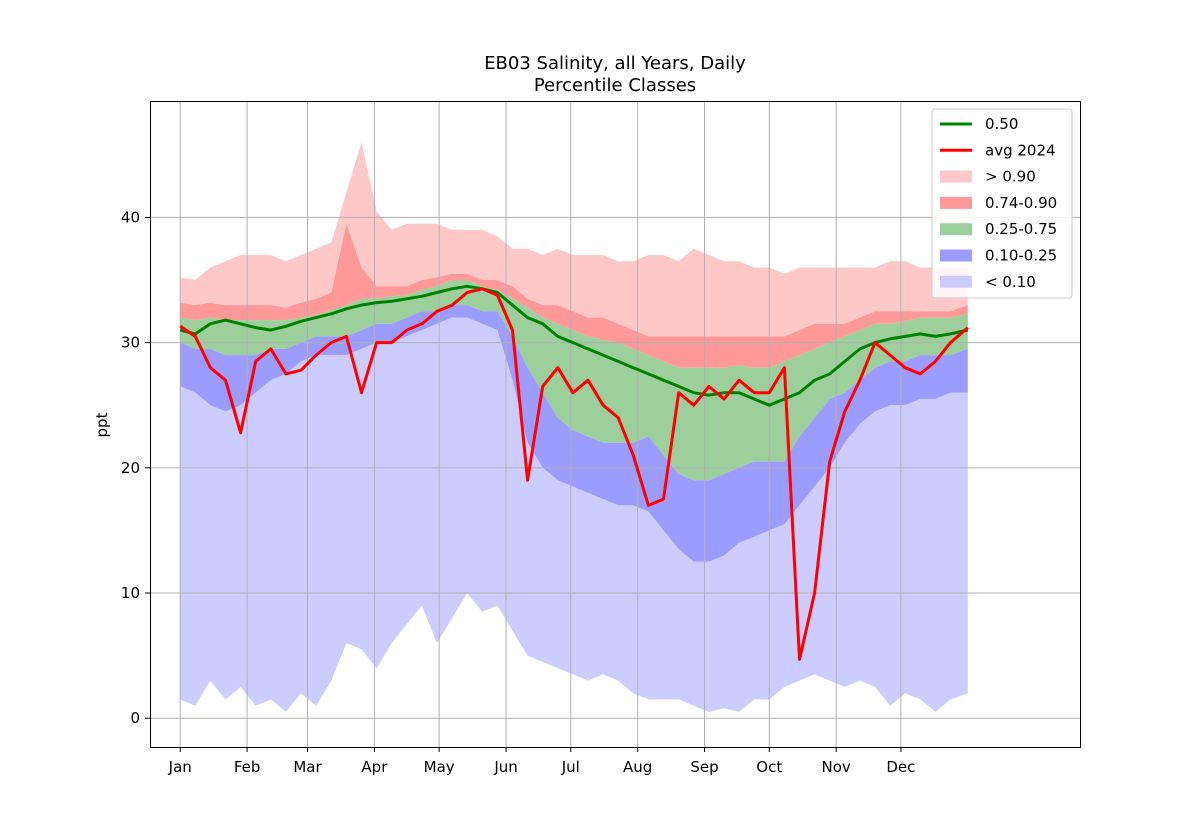 This screenshot has width=1200, height=840. I want to click on x-tick-label: Mar, so click(307, 767).